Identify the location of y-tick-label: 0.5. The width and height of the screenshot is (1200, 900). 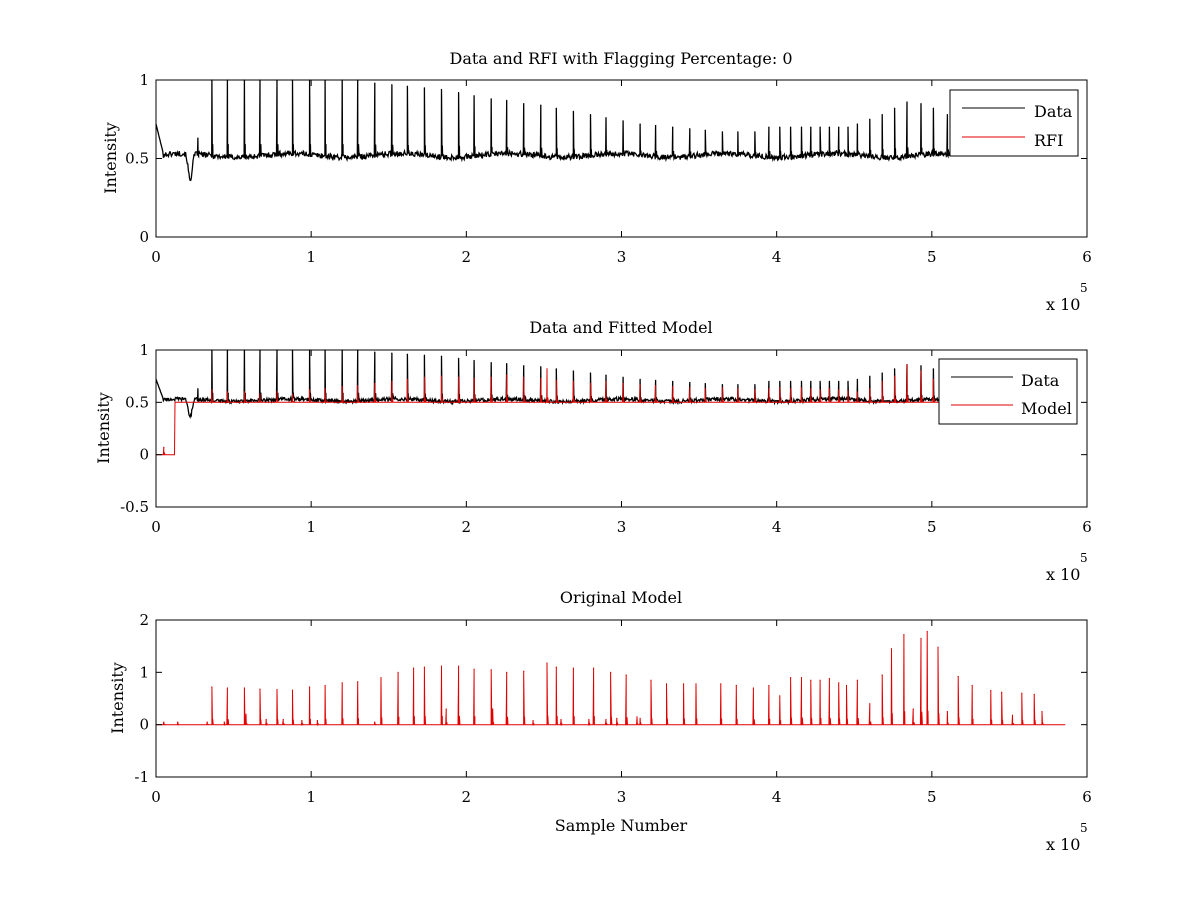
(137, 159).